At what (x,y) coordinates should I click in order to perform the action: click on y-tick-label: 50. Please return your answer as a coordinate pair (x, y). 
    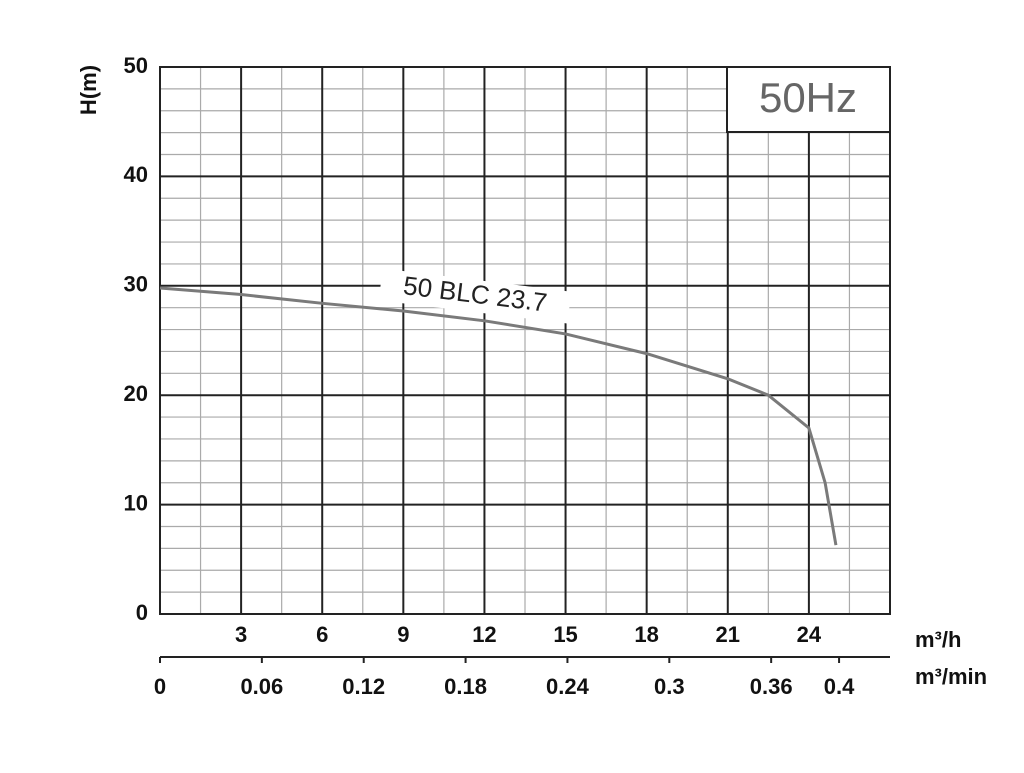
    Looking at the image, I should click on (136, 65).